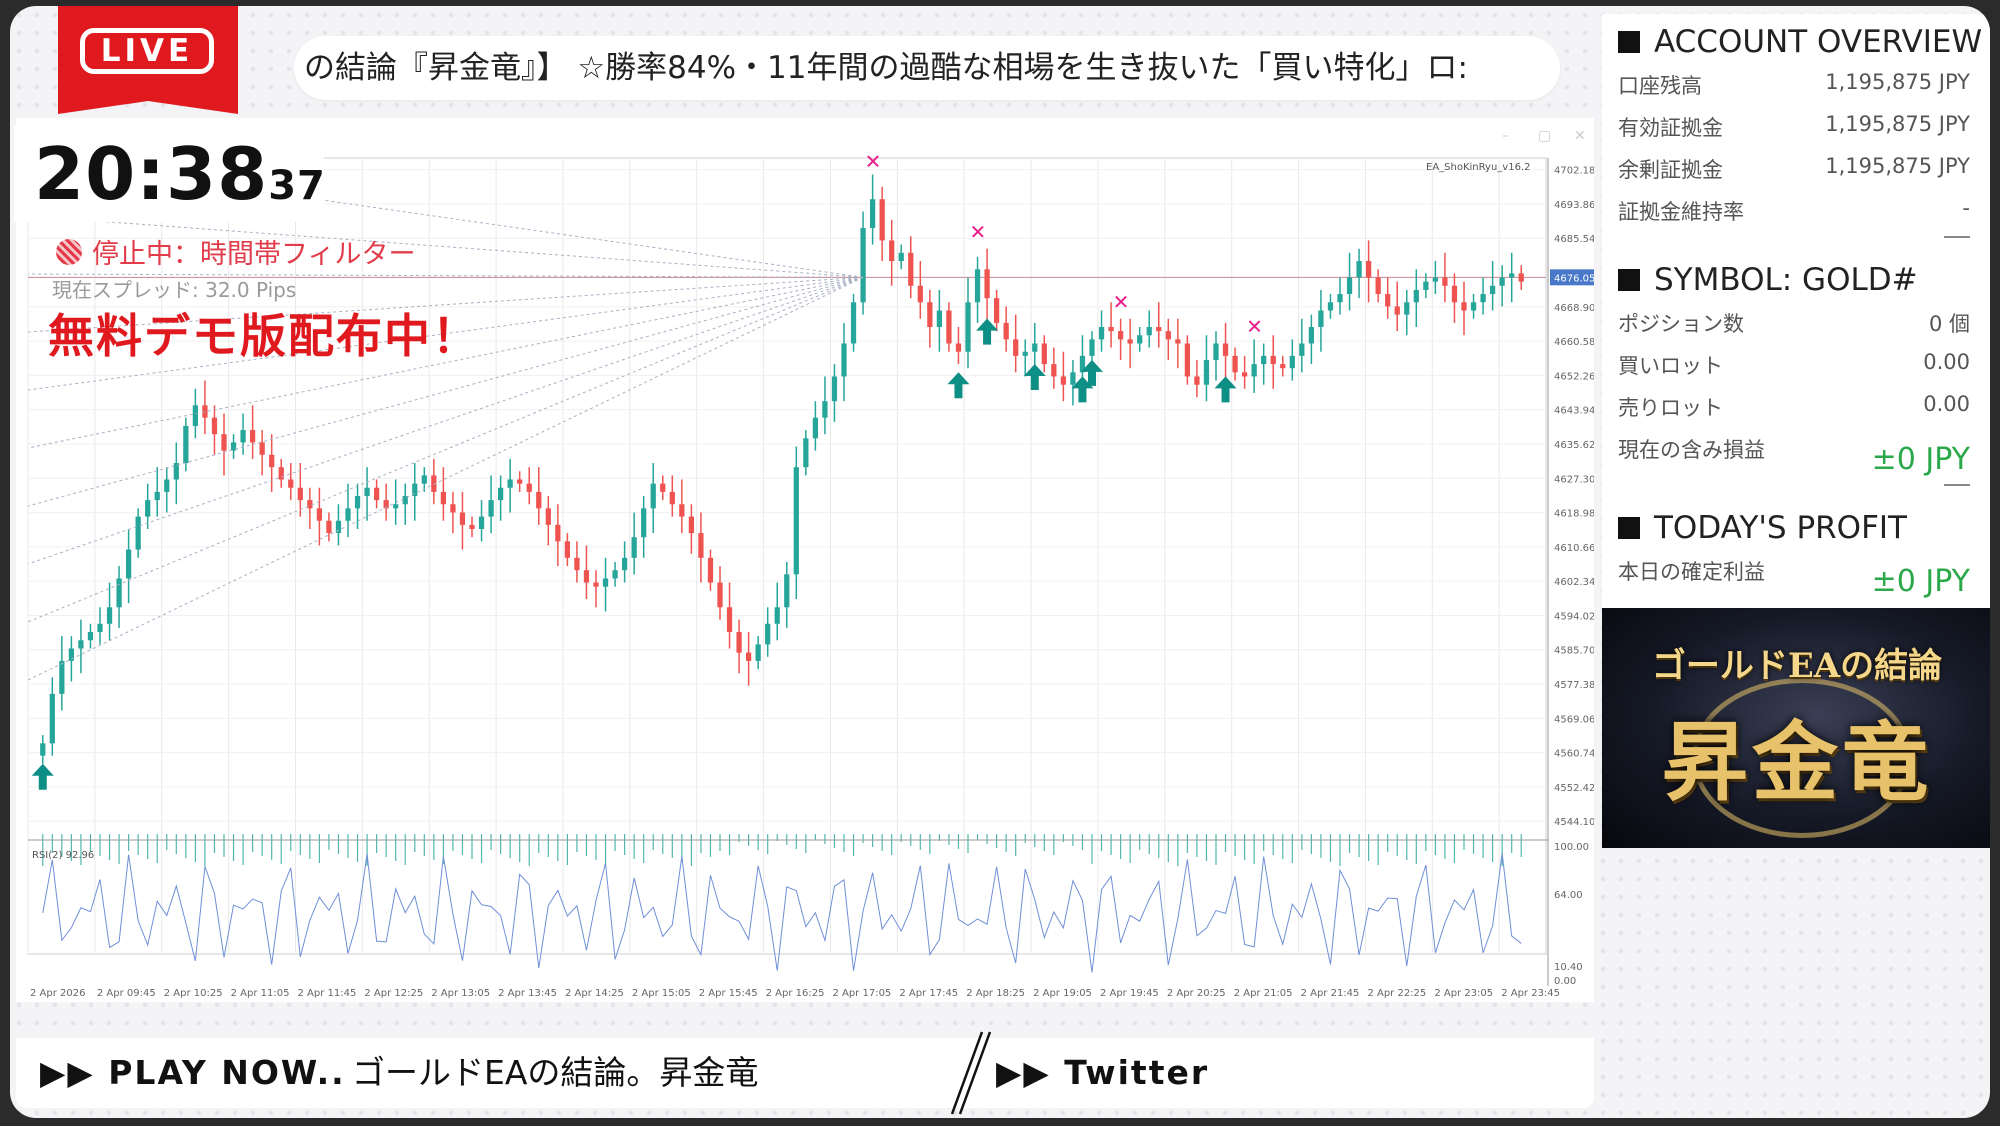 The image size is (2000, 1126). Describe the element at coordinates (460, 993) in the screenshot. I see `x-tick-label: 2 Apr 13:05` at that location.